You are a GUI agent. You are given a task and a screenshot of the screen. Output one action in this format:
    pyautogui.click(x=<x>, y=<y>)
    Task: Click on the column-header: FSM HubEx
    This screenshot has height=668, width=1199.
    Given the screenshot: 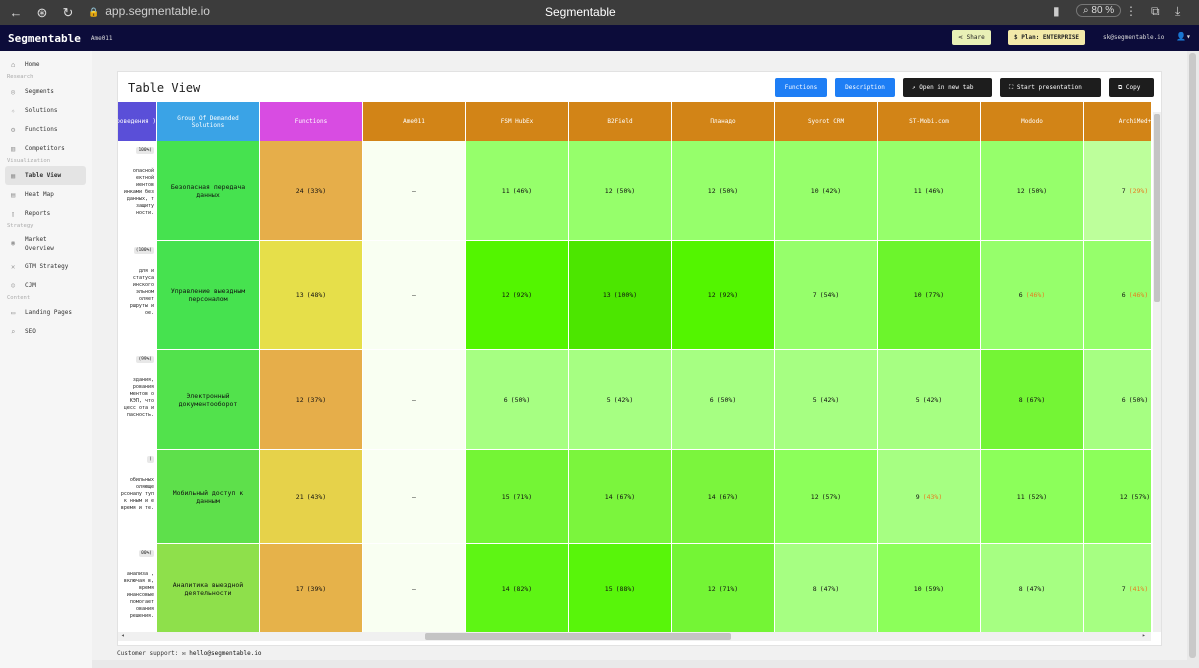 What is the action you would take?
    pyautogui.click(x=517, y=121)
    